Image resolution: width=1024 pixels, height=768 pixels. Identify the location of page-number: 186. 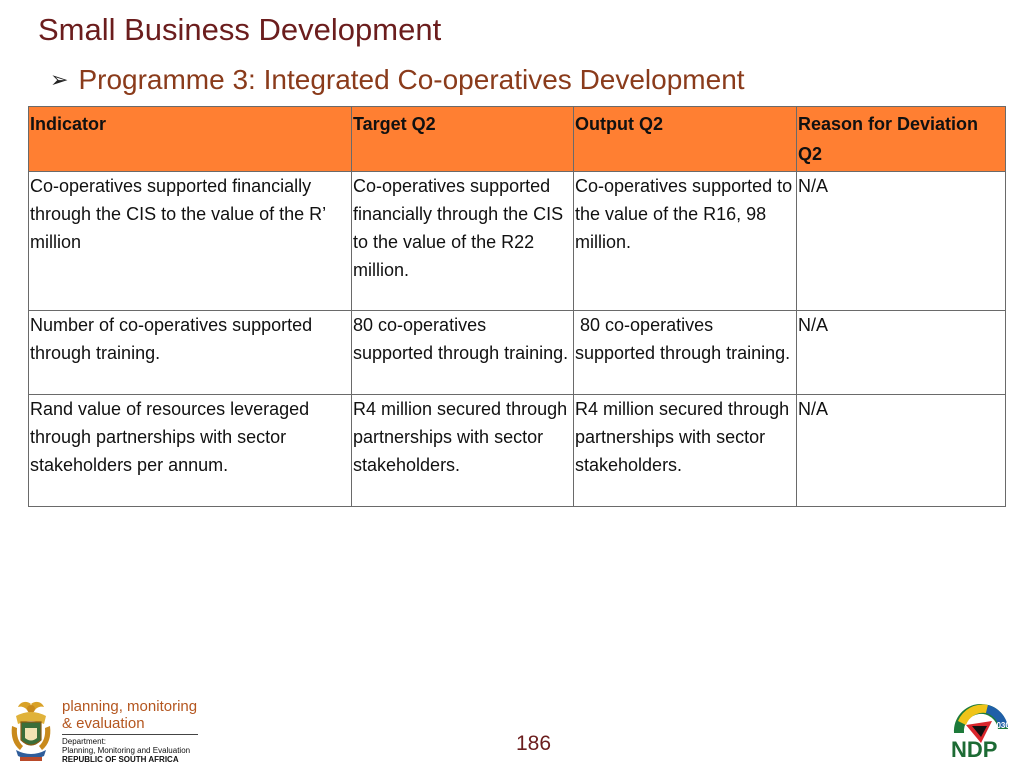
(534, 743).